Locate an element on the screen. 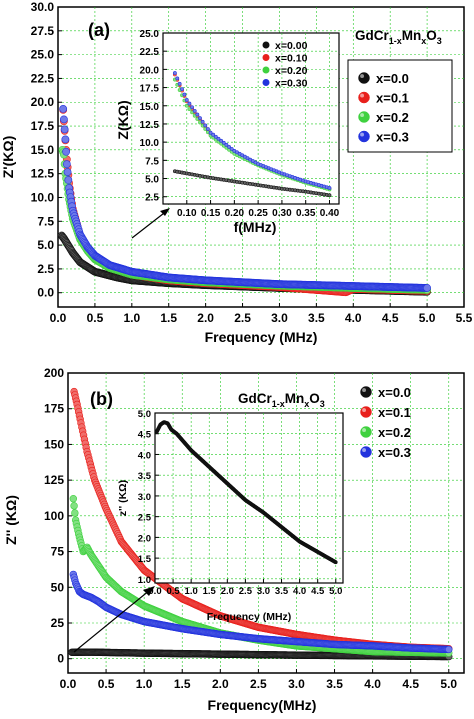  y-tick-label: 27.5 is located at coordinates (43, 31).